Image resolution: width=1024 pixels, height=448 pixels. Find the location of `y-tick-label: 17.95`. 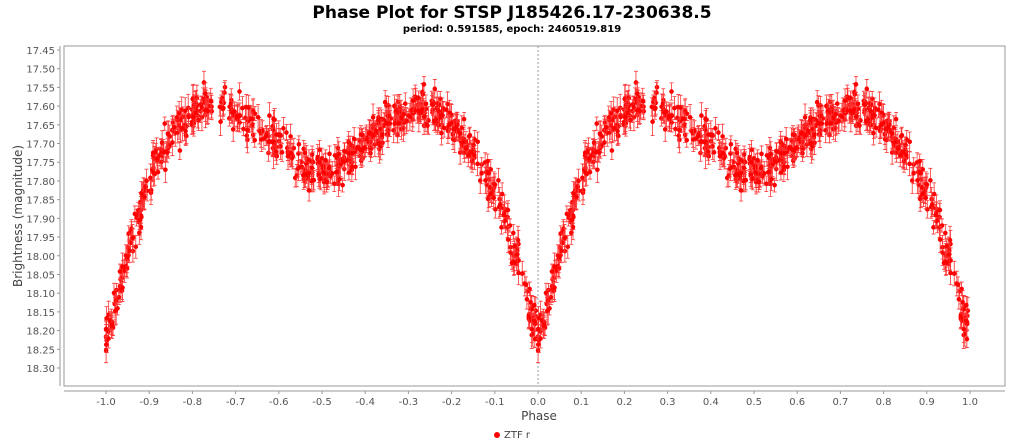

y-tick-label: 17.95 is located at coordinates (40, 238).